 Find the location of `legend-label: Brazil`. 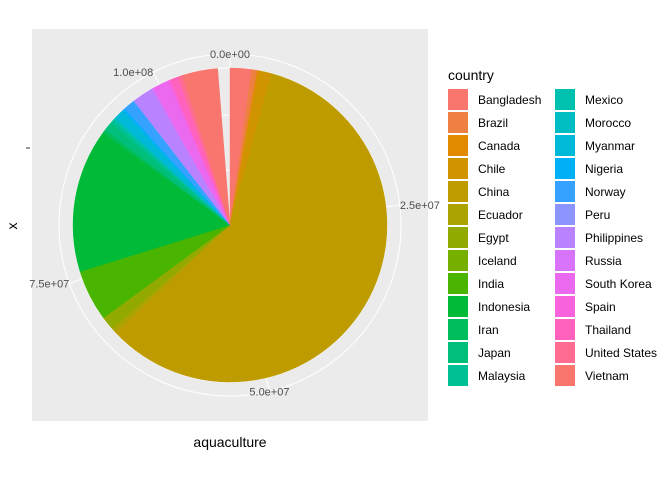

legend-label: Brazil is located at coordinates (493, 123).